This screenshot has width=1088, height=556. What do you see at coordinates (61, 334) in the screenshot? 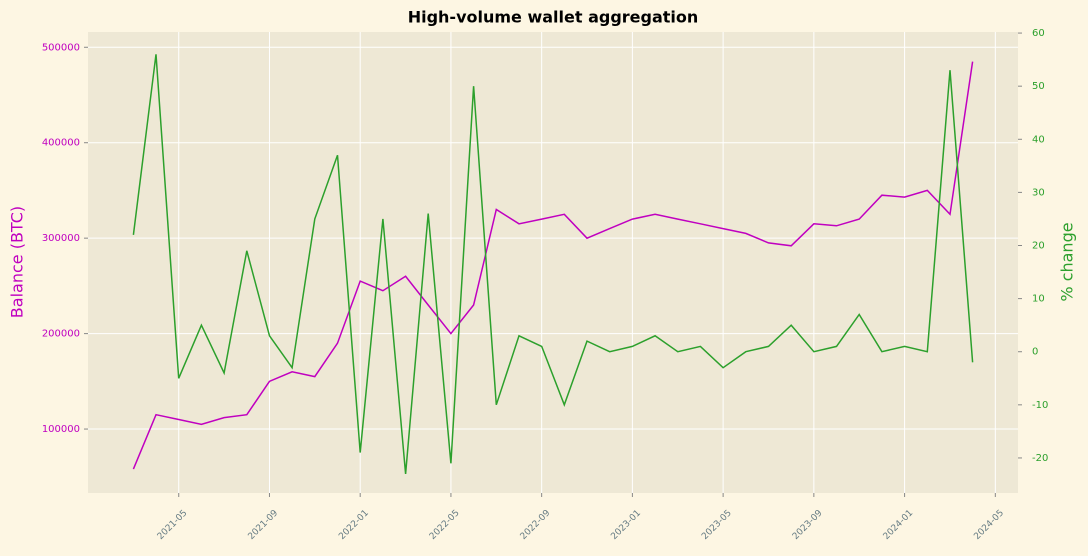
I see `y-tick-label: 200000` at bounding box center [61, 334].